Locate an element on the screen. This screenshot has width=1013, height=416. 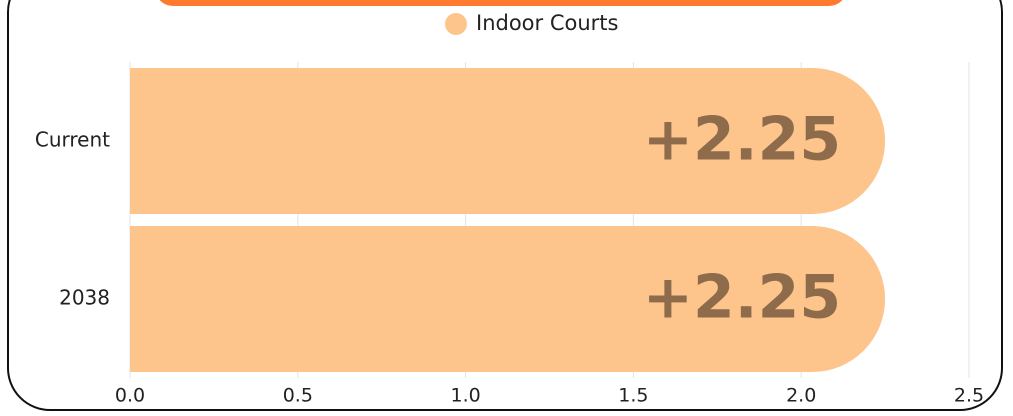
x-tick-label: 2.0 is located at coordinates (801, 396).